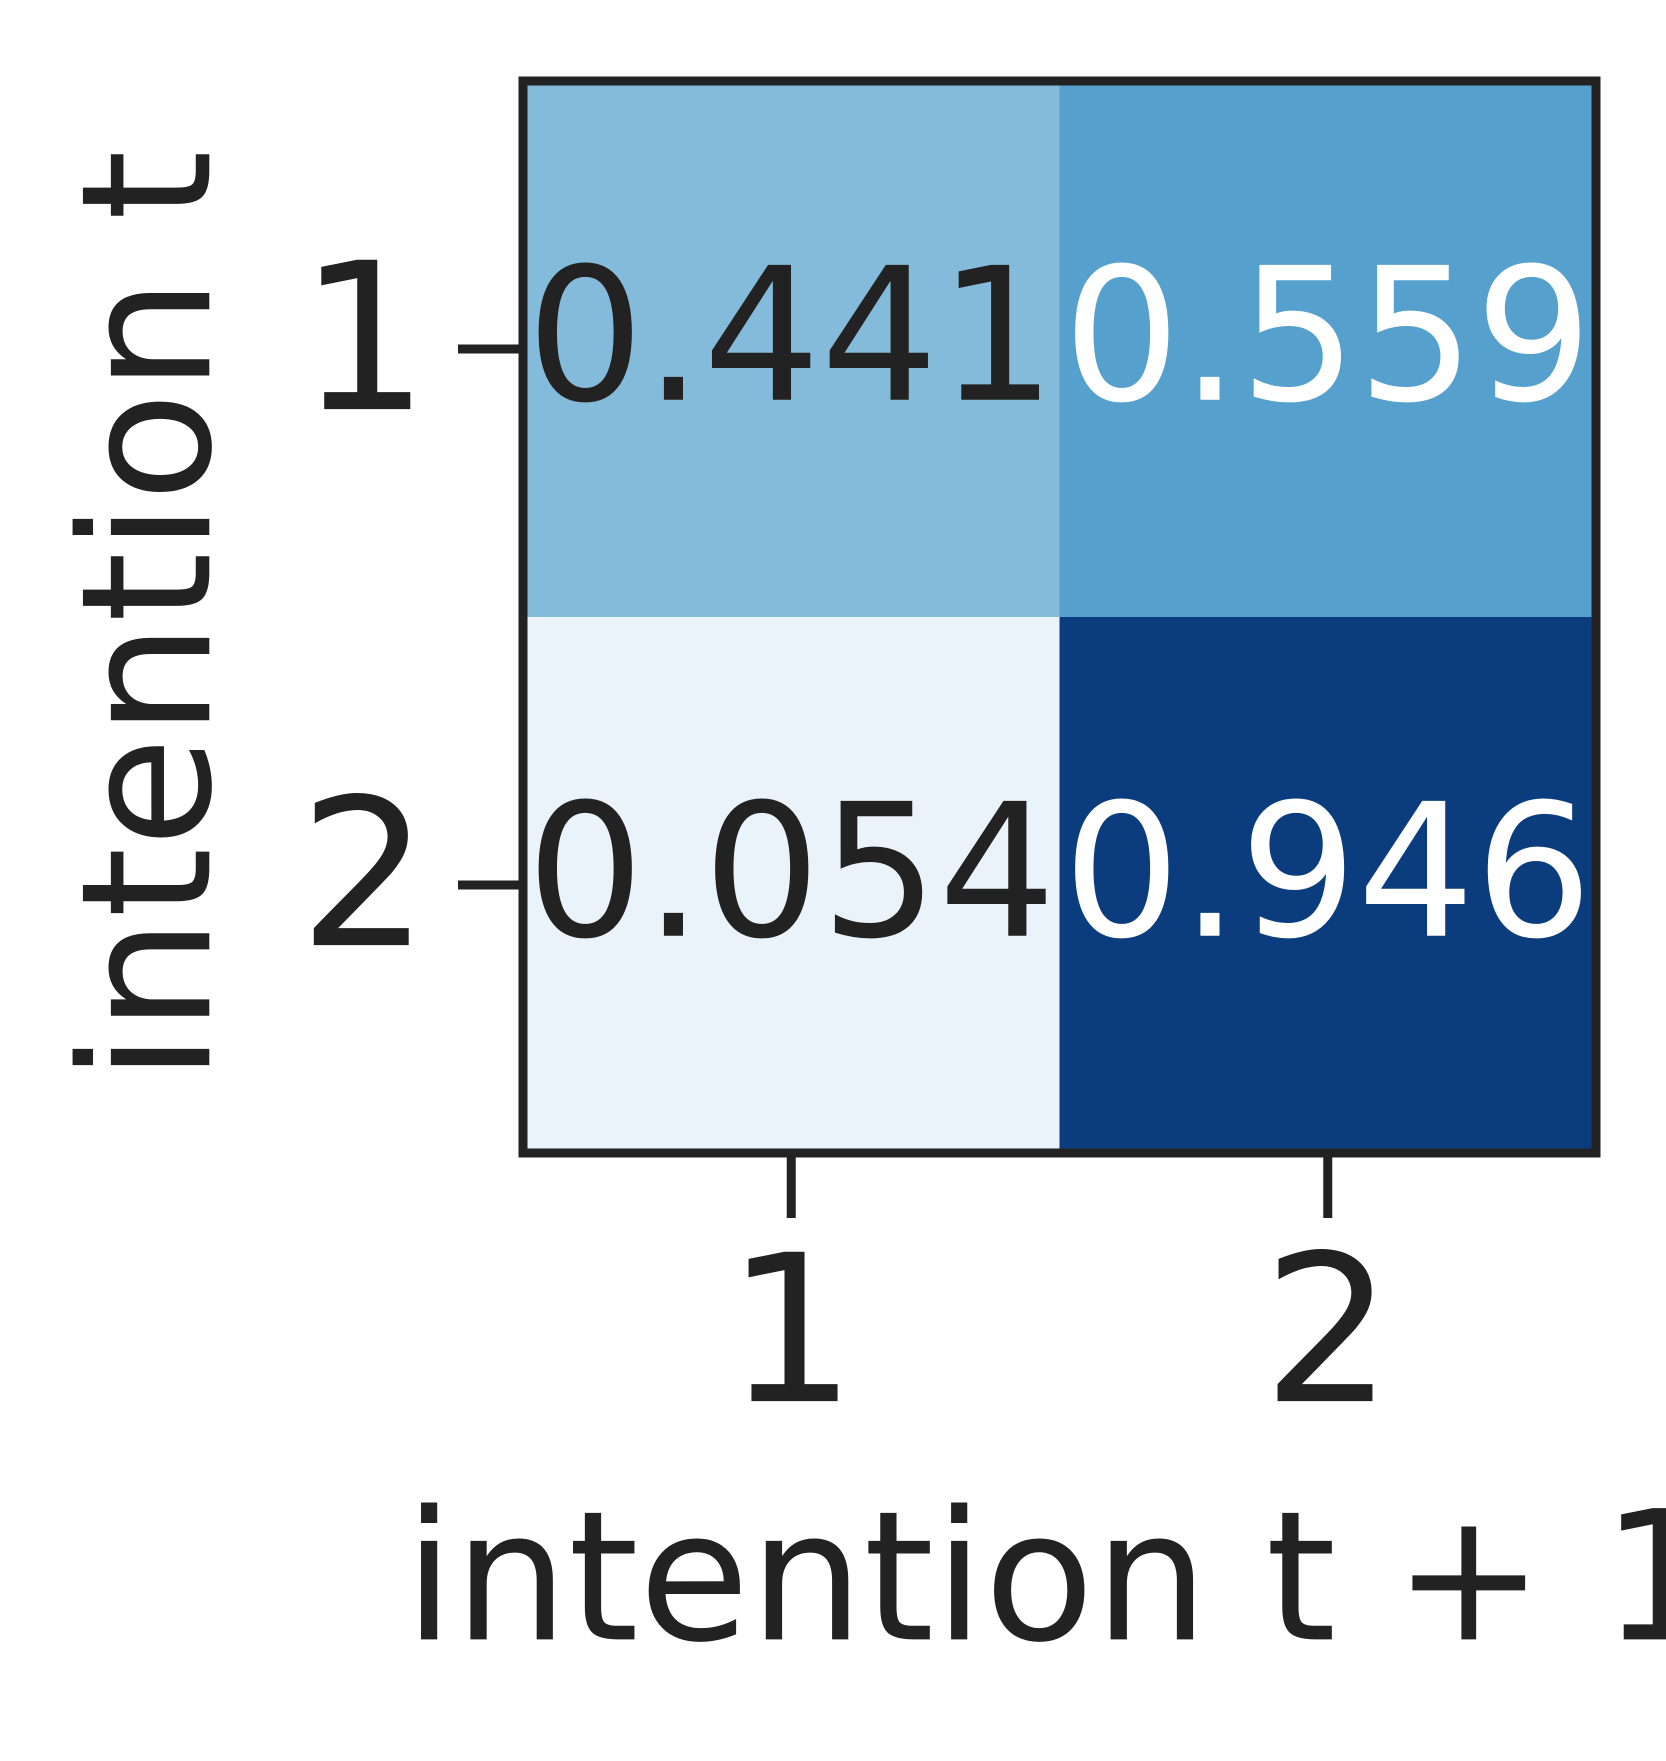 The image size is (1666, 1761). I want to click on cell-value-label: 0.559, so click(1328, 336).